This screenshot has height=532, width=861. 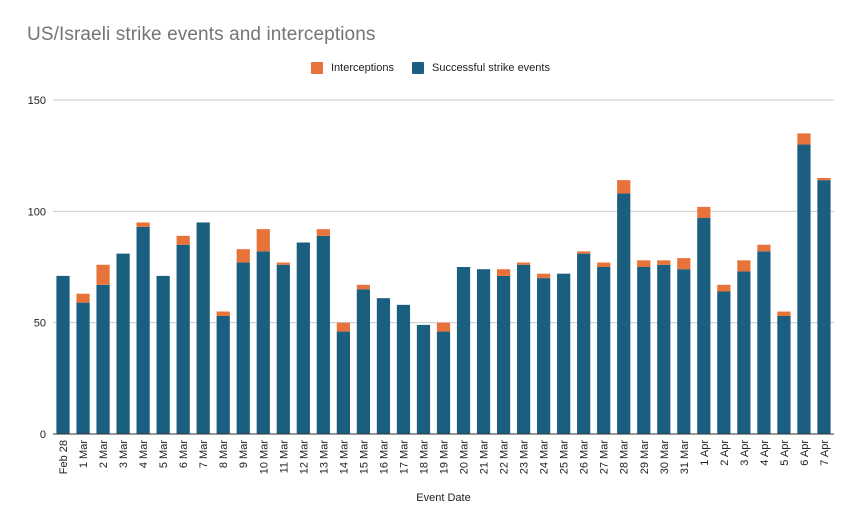 What do you see at coordinates (625, 457) in the screenshot?
I see `x-tick-label: 28 Mar` at bounding box center [625, 457].